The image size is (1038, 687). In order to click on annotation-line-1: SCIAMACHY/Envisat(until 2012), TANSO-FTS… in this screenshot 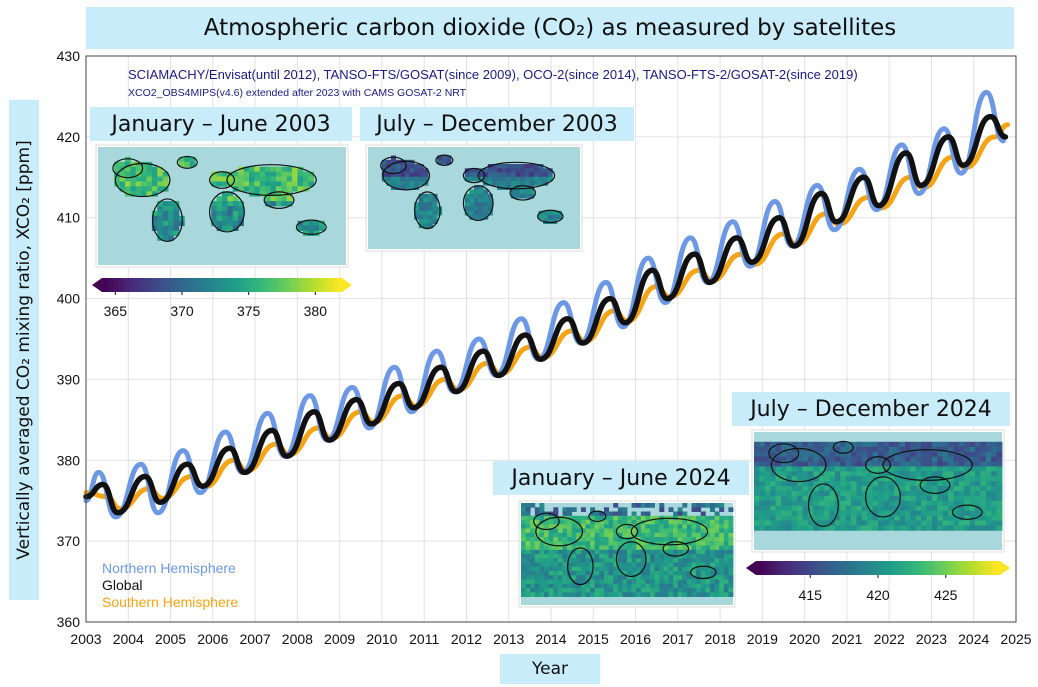, I will do `click(493, 74)`.